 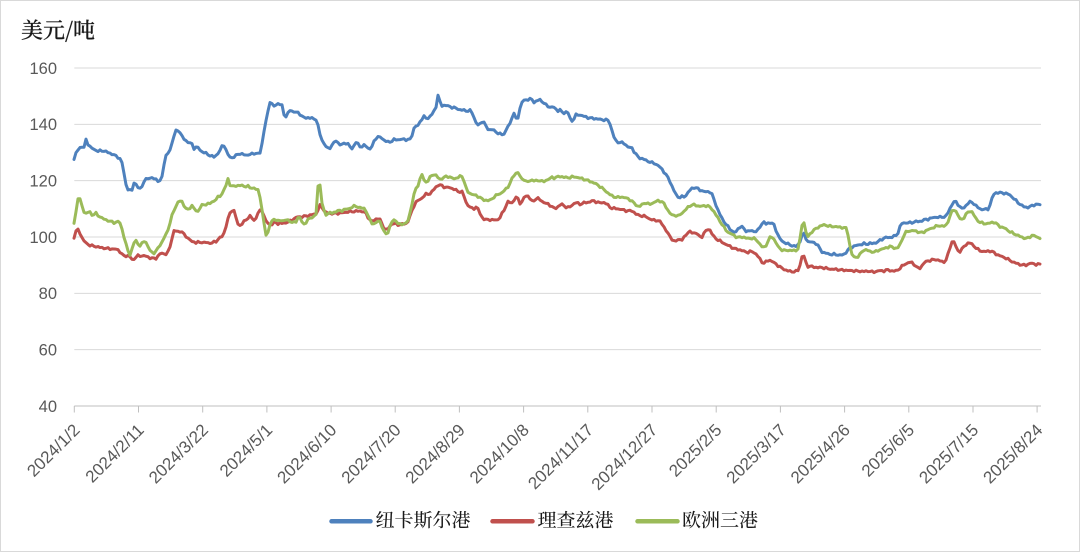 I want to click on svg-text: 120, so click(x=43, y=181).